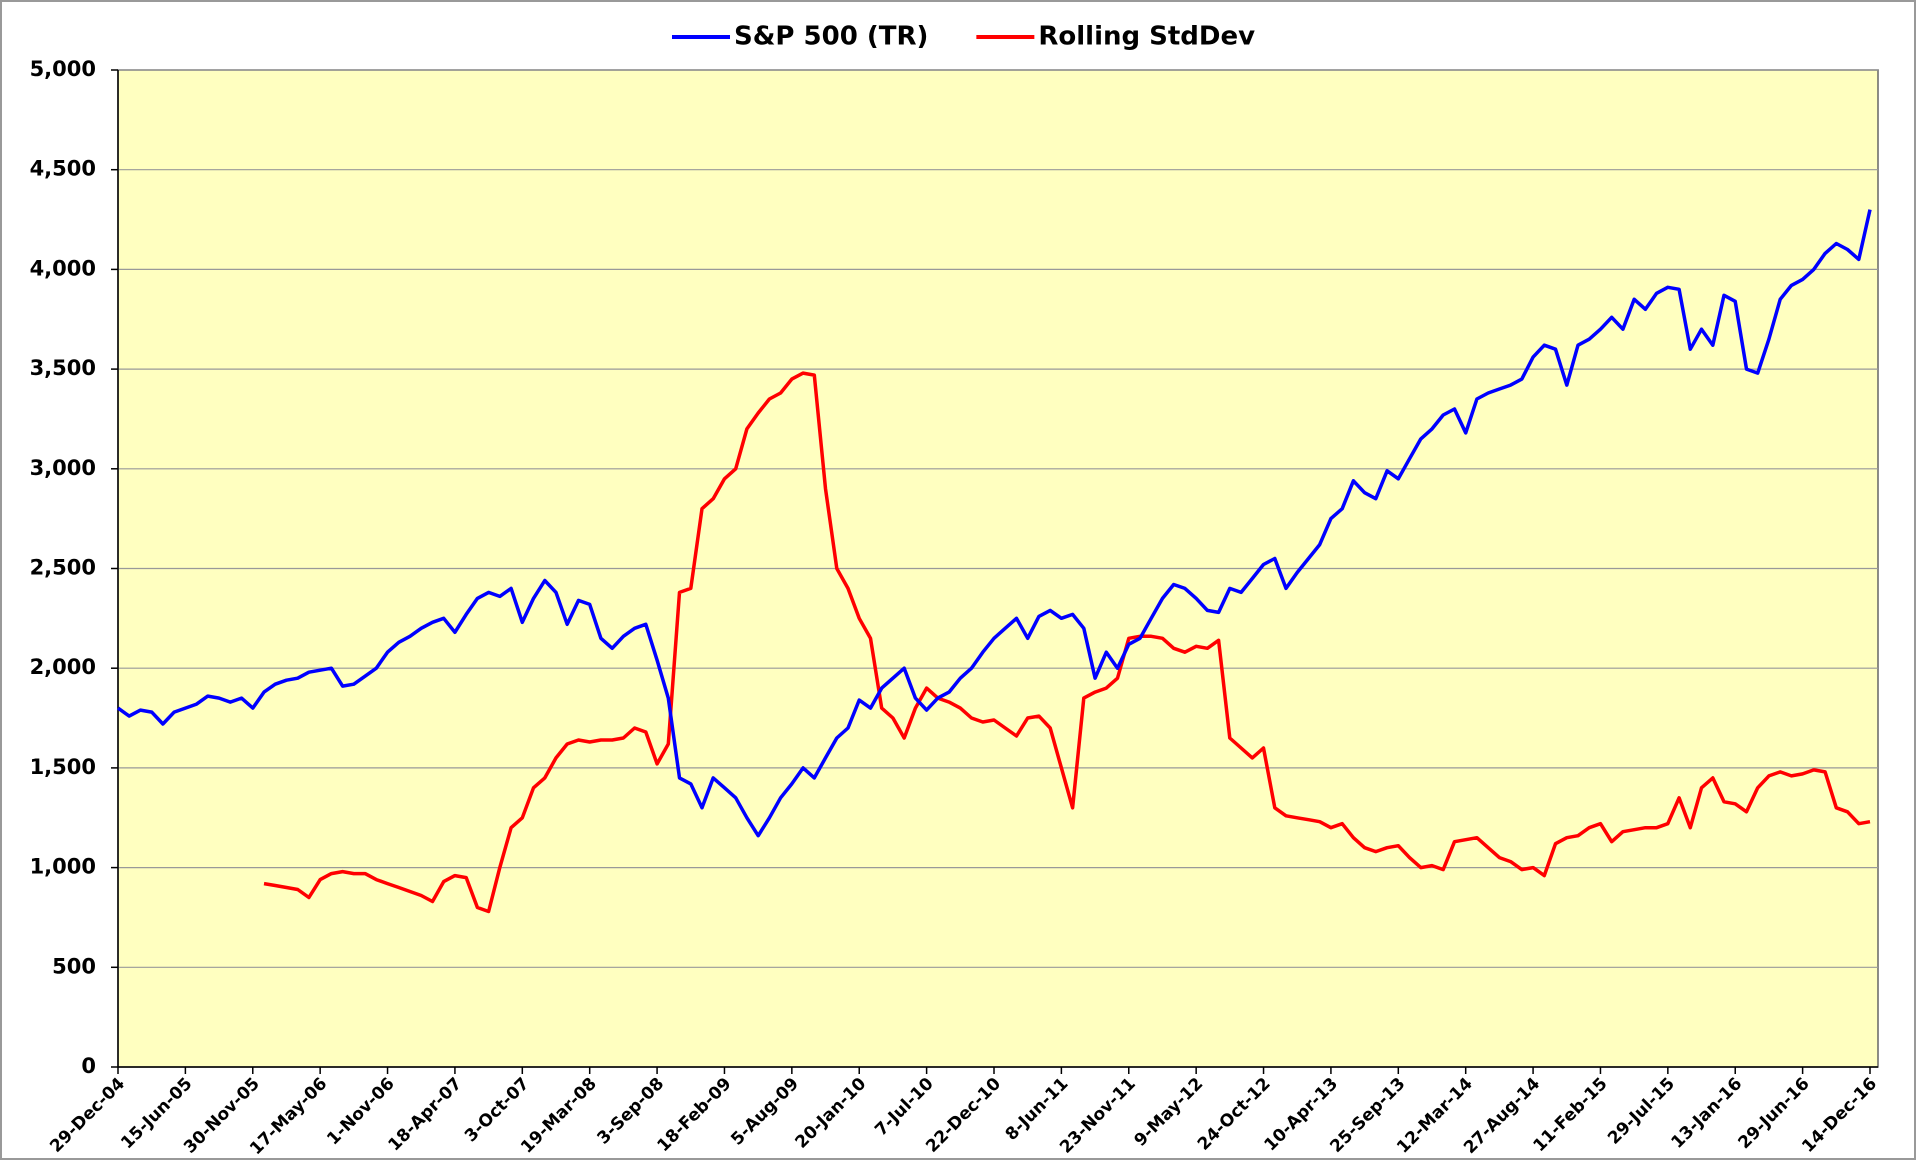  I want to click on y-tick-label: 4,000, so click(63, 268).